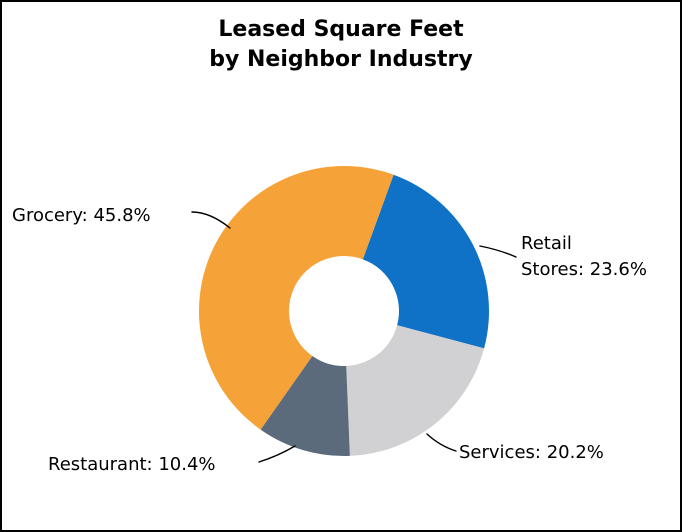 Image resolution: width=682 pixels, height=532 pixels. Describe the element at coordinates (584, 257) in the screenshot. I see `label-retail-stores: Retail Stores: 23.6%` at that location.